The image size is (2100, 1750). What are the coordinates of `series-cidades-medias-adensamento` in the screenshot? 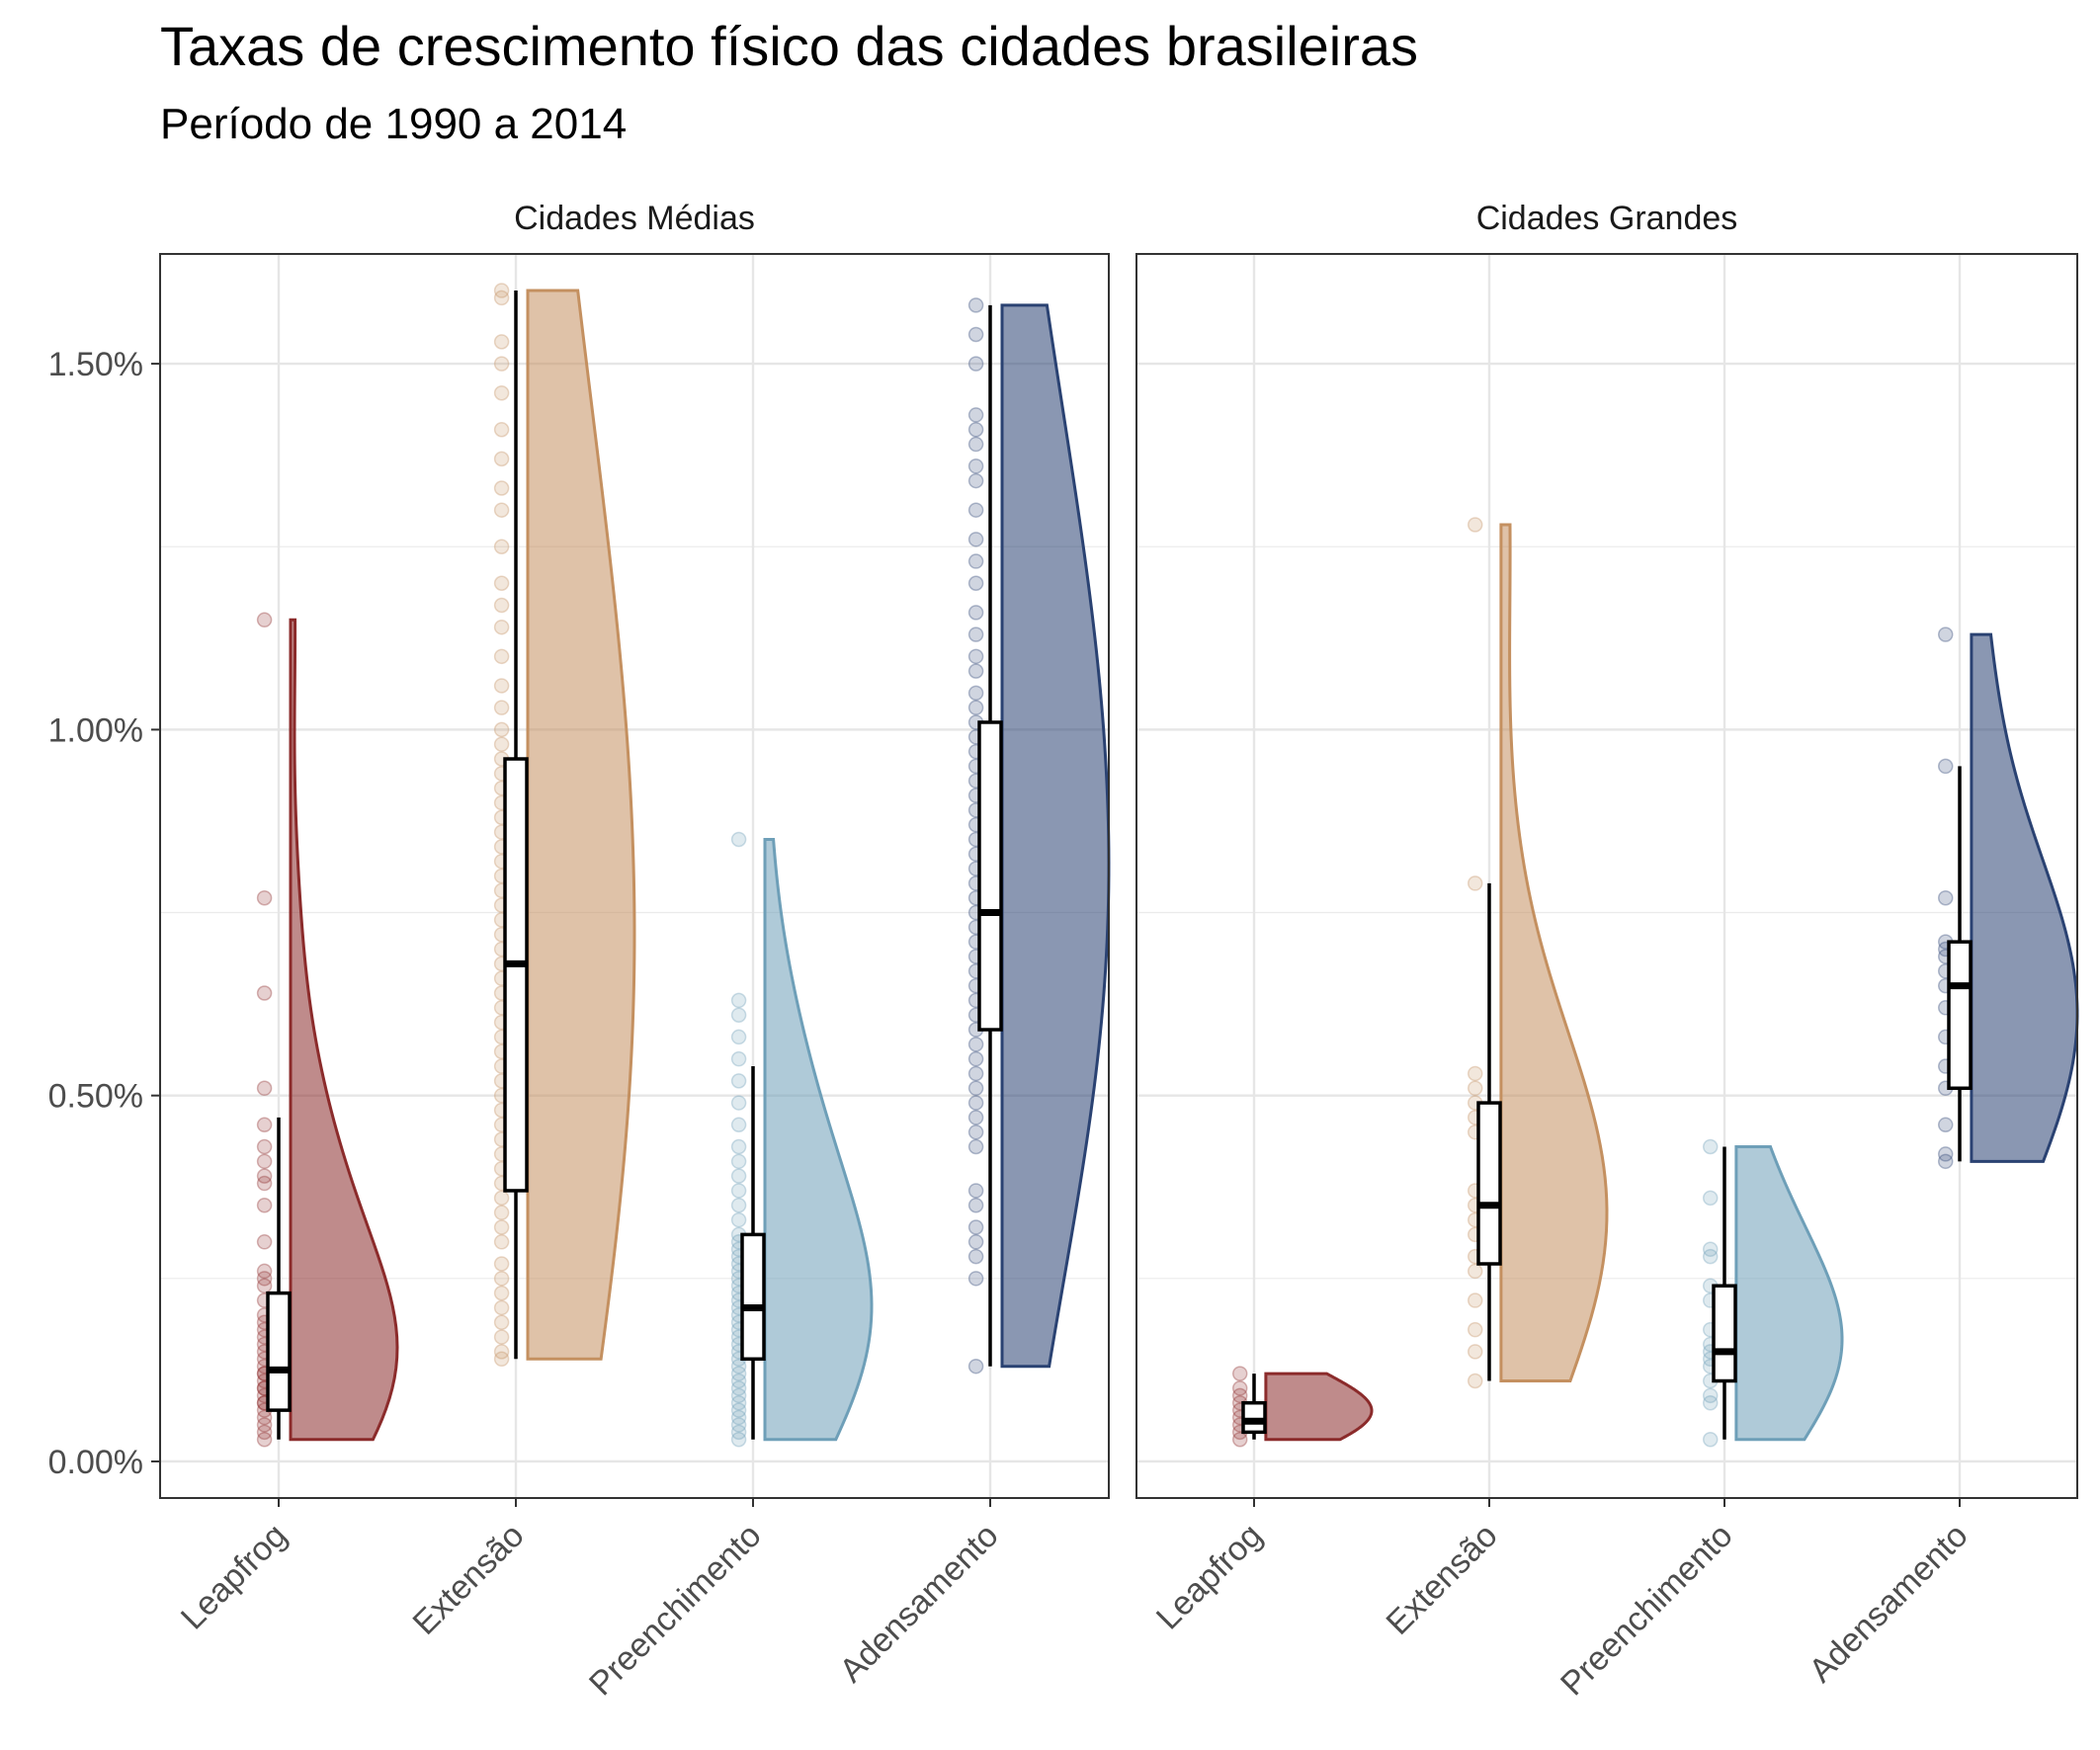 It's located at (1039, 836).